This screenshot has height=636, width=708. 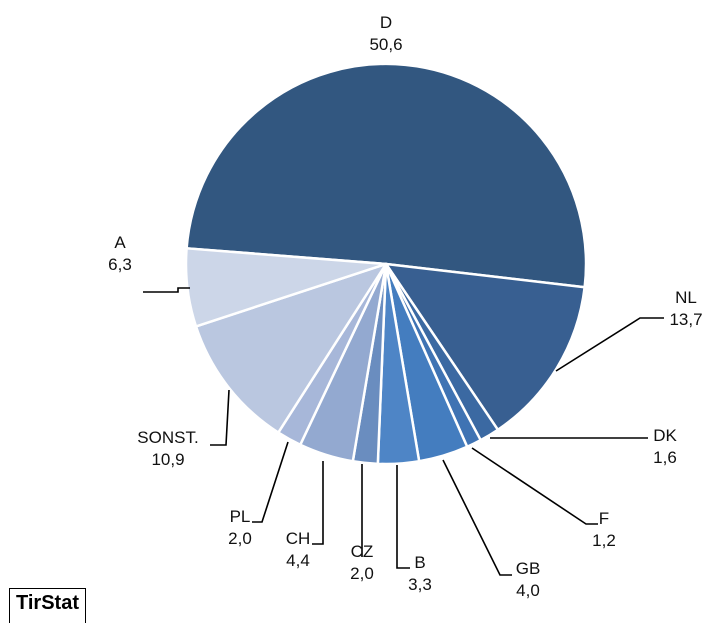 What do you see at coordinates (685, 319) in the screenshot?
I see `slice-value-nl: 13,7` at bounding box center [685, 319].